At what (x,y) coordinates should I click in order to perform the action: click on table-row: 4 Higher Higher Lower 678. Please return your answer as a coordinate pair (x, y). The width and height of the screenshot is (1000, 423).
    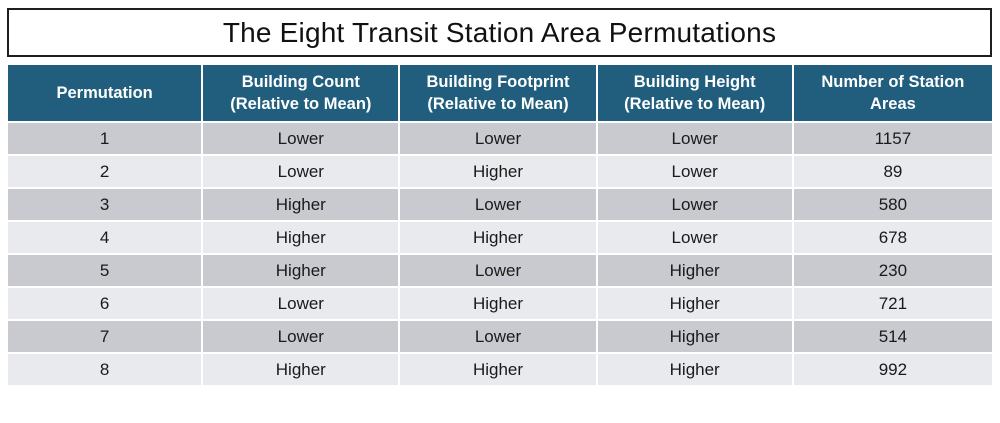
    Looking at the image, I should click on (500, 237).